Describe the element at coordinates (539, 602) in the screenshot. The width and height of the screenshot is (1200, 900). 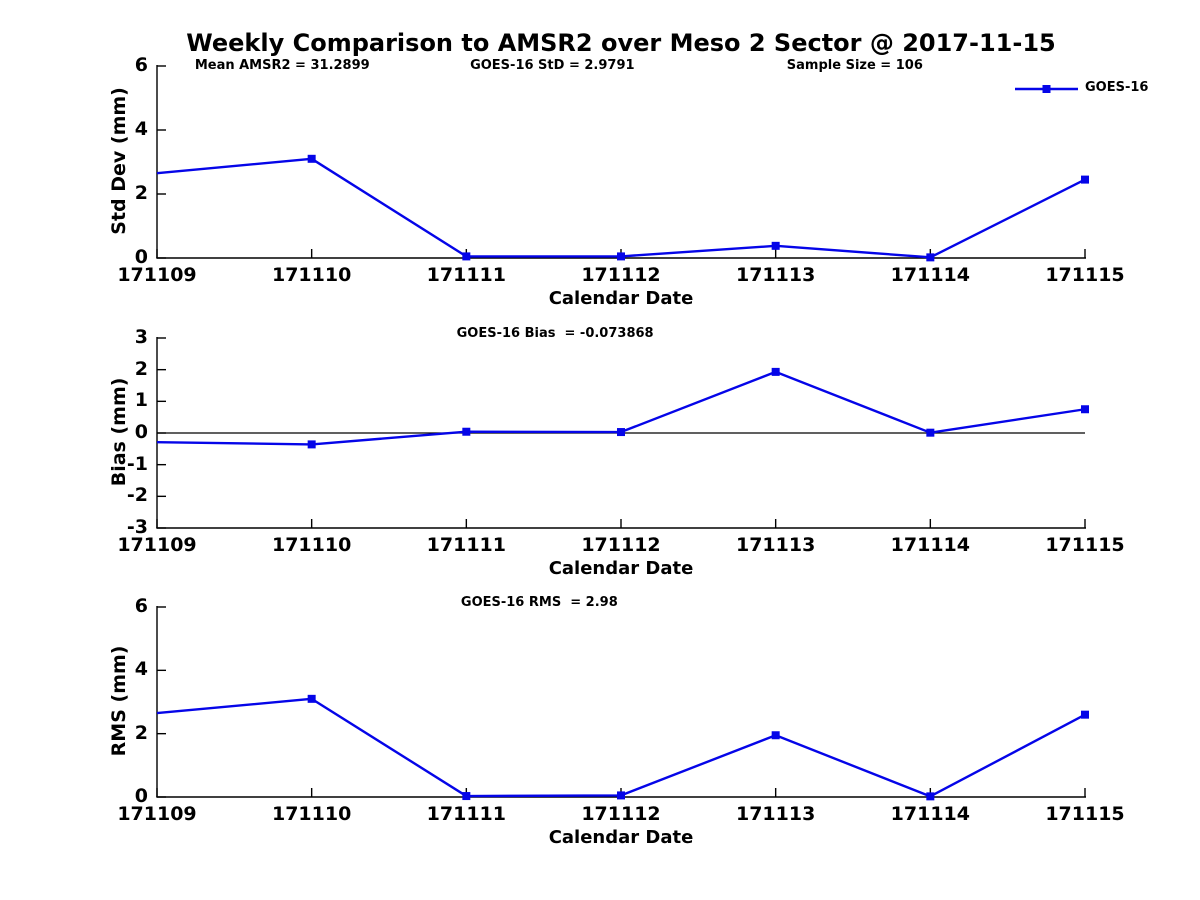
I see `annotation: GOES-16 RMS = 2.98` at that location.